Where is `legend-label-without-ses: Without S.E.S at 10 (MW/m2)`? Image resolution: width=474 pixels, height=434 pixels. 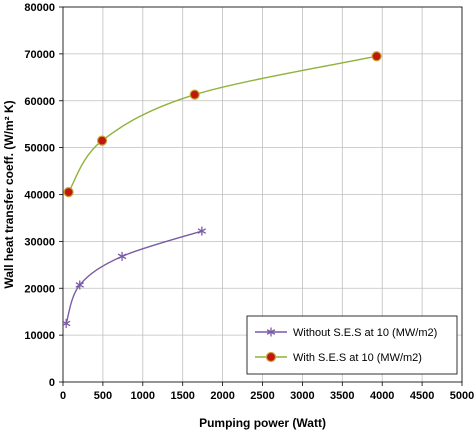
legend-label-without-ses: Without S.E.S at 10 (MW/m2) is located at coordinates (365, 333).